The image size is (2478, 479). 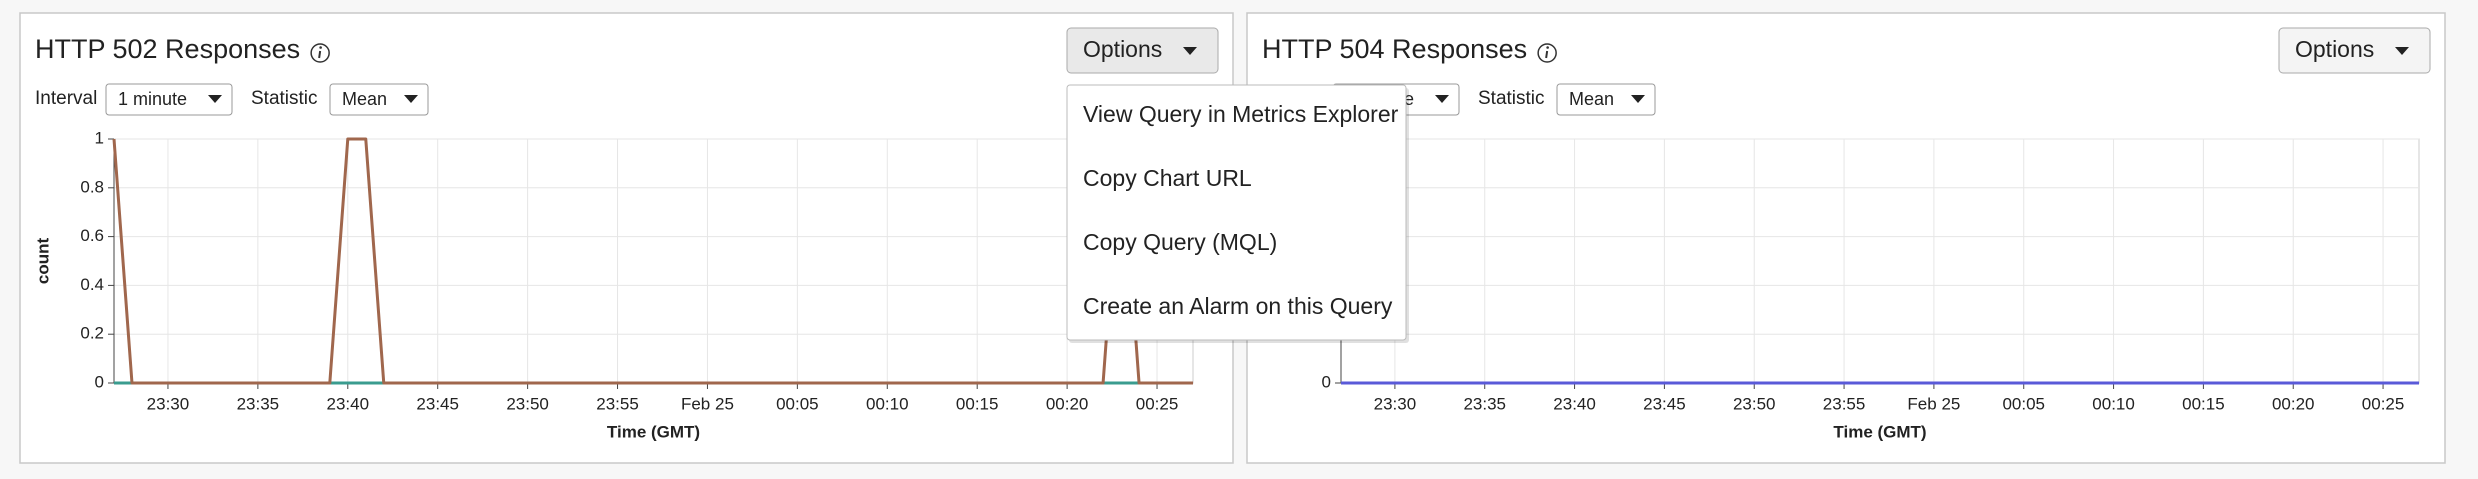 I want to click on y-tick-label: 0.4, so click(x=92, y=284).